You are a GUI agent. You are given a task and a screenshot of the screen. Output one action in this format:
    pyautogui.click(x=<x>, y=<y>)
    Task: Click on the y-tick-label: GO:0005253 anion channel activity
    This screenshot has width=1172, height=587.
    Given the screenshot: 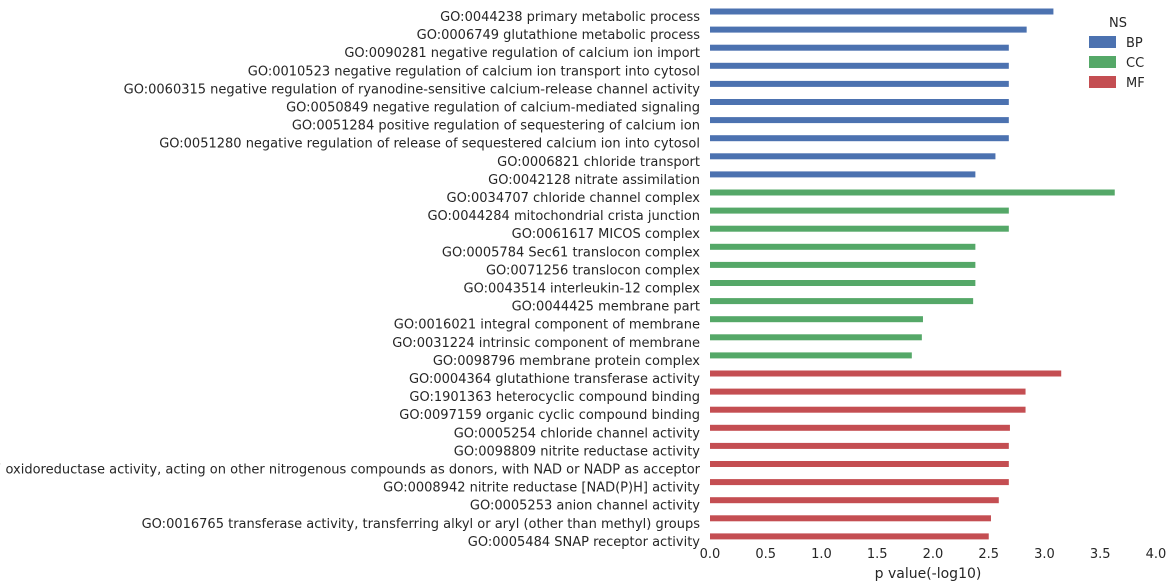 What is the action you would take?
    pyautogui.click(x=585, y=506)
    